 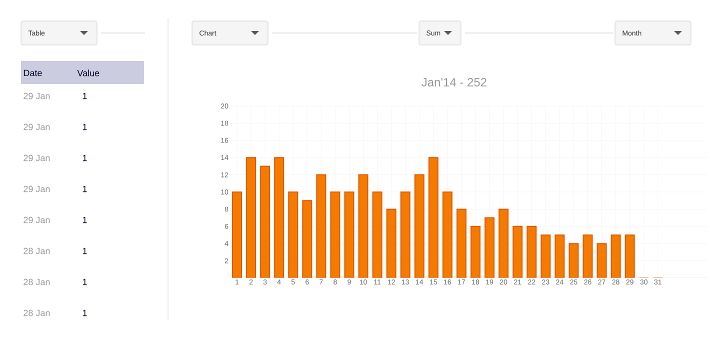 I want to click on chart-title: Jan'14 - 252, so click(x=454, y=82).